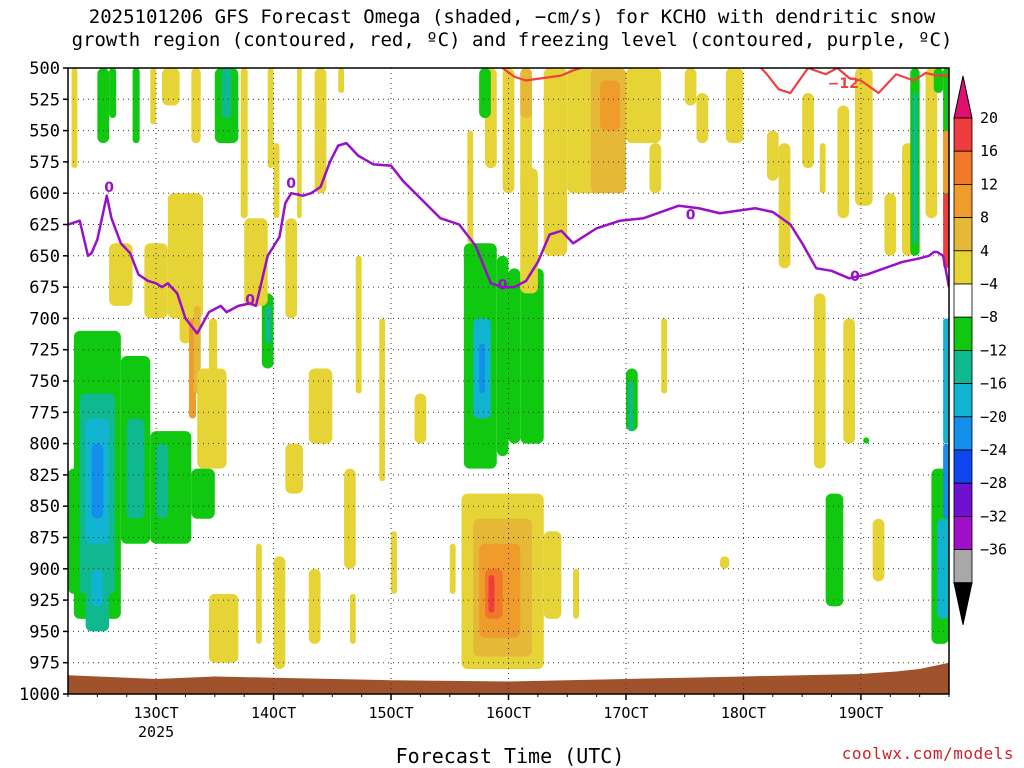 Image resolution: width=1024 pixels, height=768 pixels. Describe the element at coordinates (44, 445) in the screenshot. I see `y-tick-label: 800` at that location.